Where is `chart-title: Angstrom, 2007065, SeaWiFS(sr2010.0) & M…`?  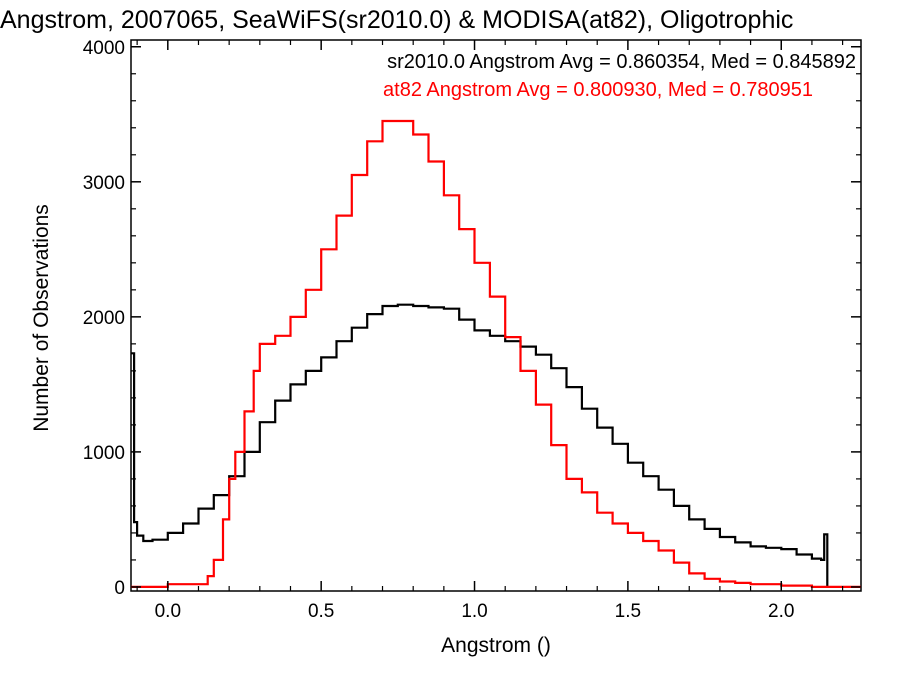 chart-title: Angstrom, 2007065, SeaWiFS(sr2010.0) & M… is located at coordinates (396, 20).